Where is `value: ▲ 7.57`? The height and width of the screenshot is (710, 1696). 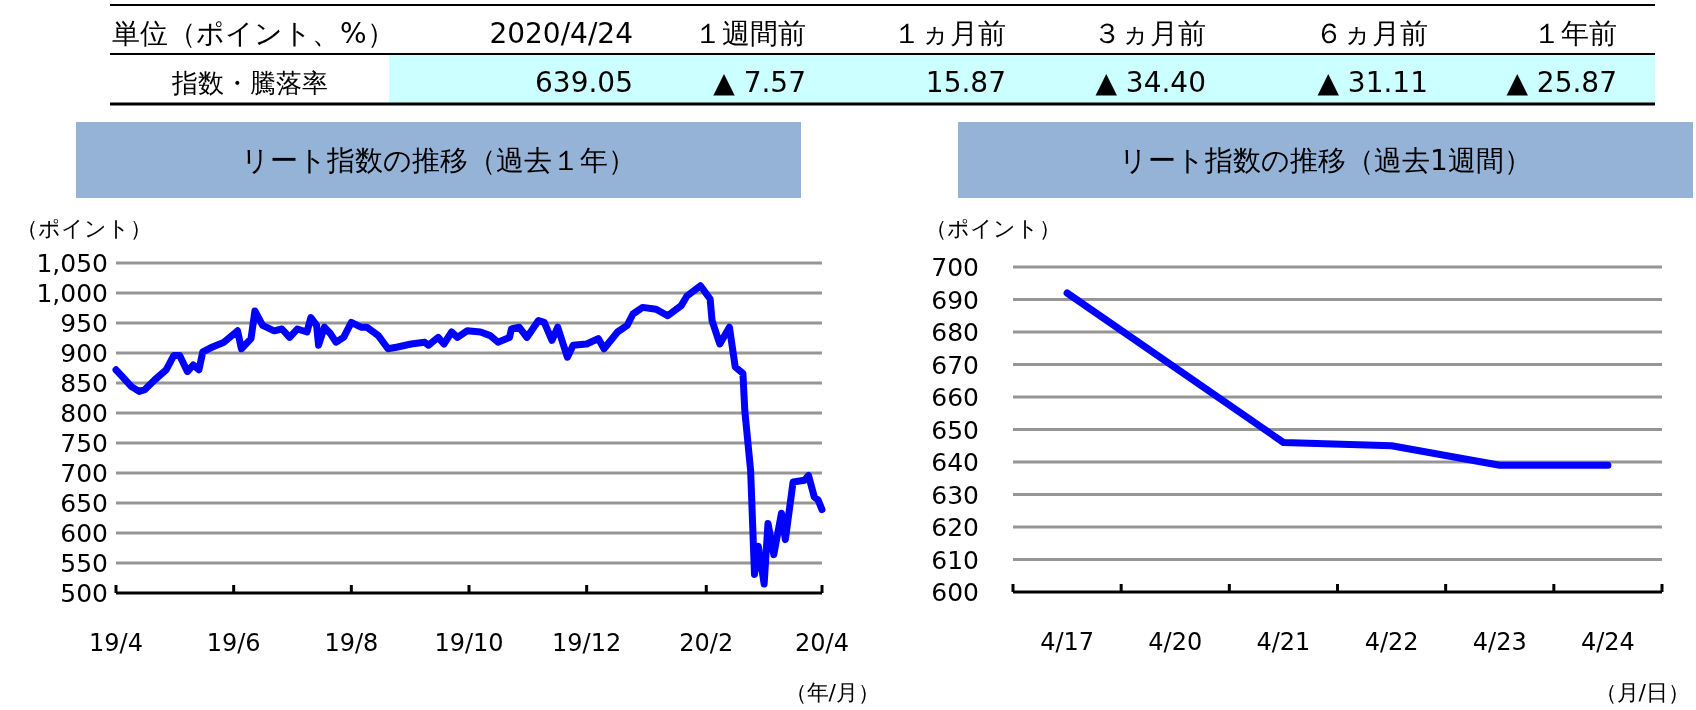
value: ▲ 7.57 is located at coordinates (759, 82).